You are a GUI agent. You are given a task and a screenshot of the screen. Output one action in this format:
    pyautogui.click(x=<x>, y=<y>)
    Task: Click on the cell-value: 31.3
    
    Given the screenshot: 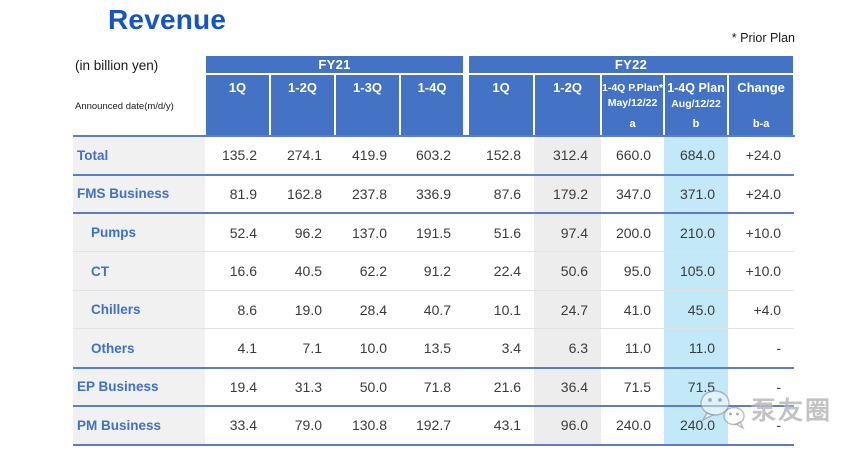 What is the action you would take?
    pyautogui.click(x=302, y=387)
    